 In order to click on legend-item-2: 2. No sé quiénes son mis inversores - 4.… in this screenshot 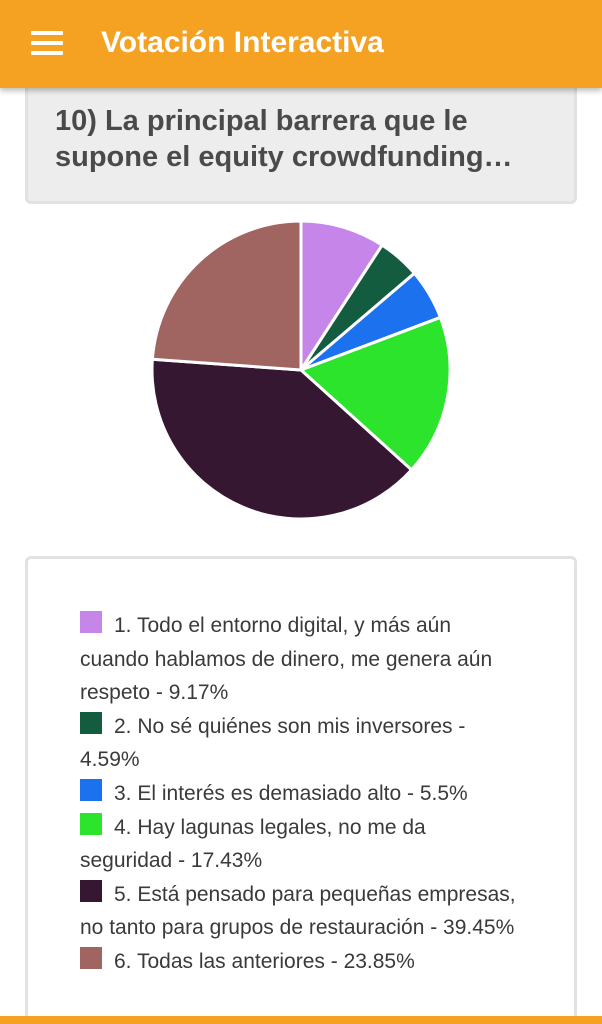, I will do `click(300, 743)`.